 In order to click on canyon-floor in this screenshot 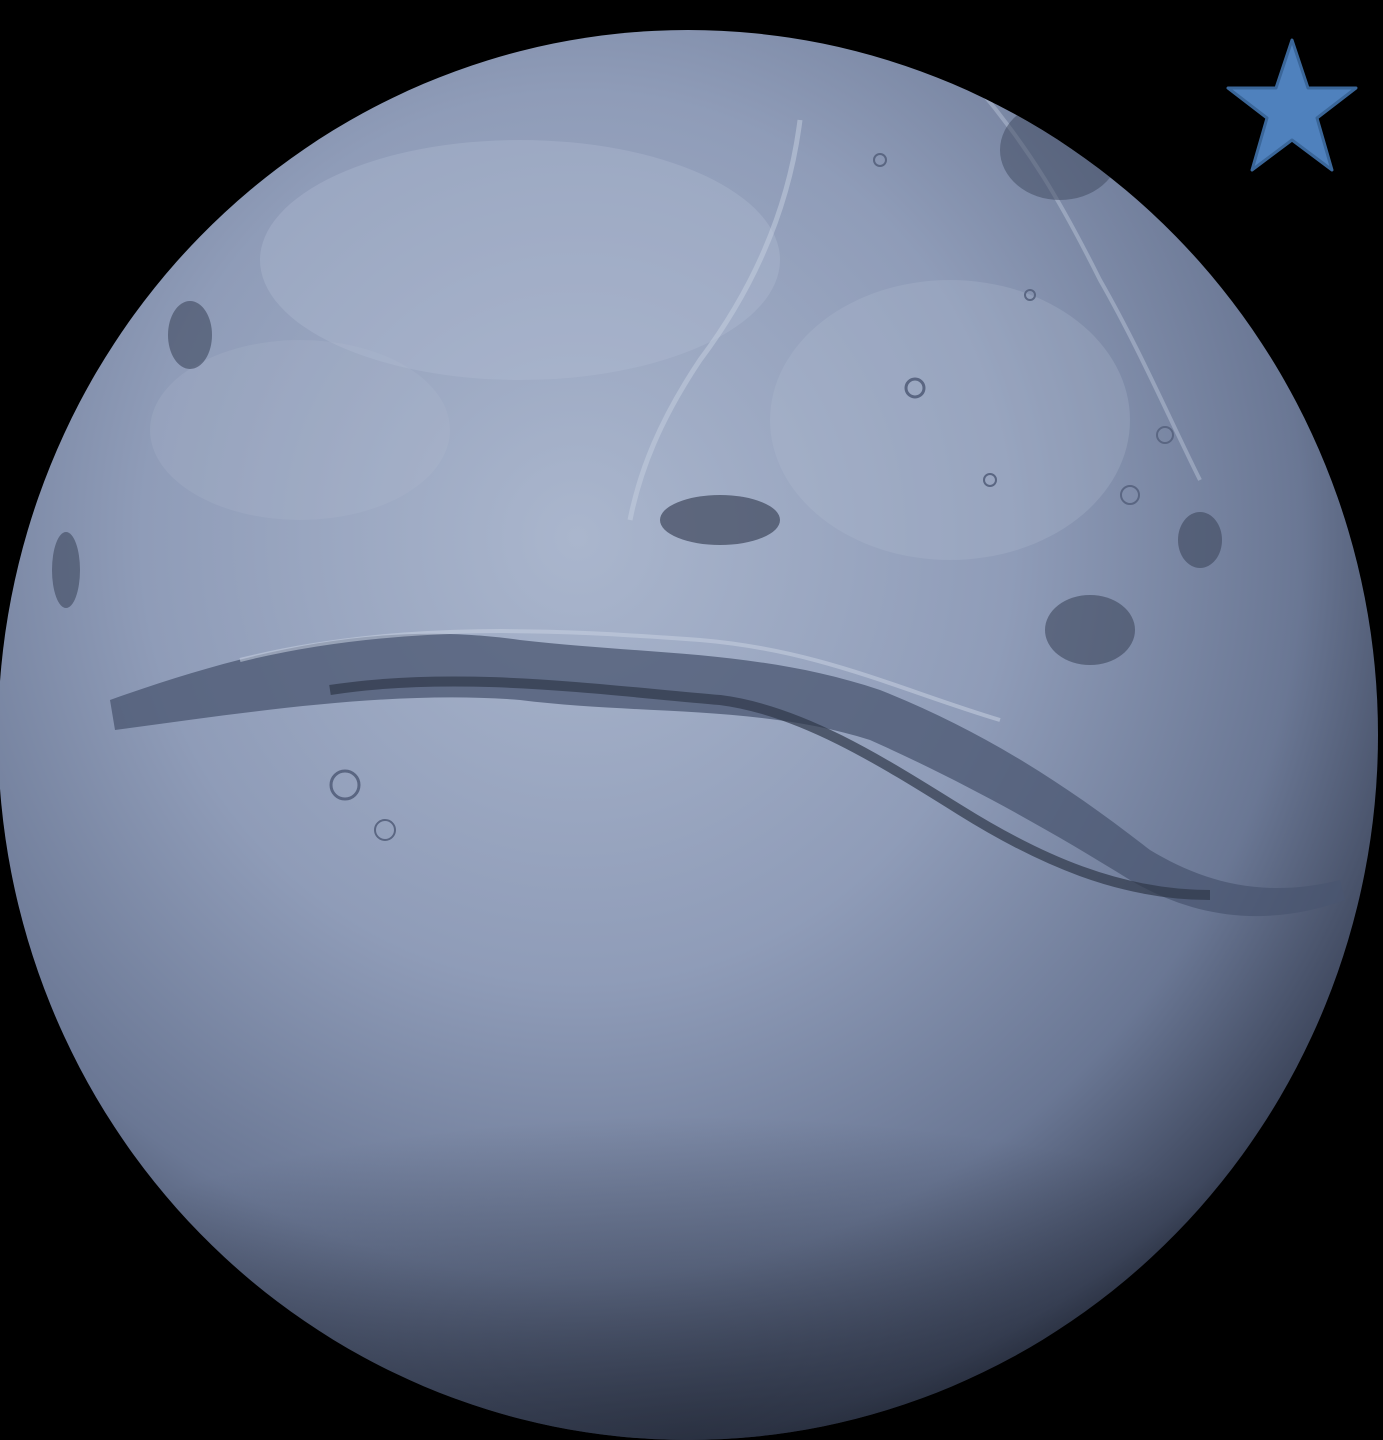, I will do `click(770, 788)`.